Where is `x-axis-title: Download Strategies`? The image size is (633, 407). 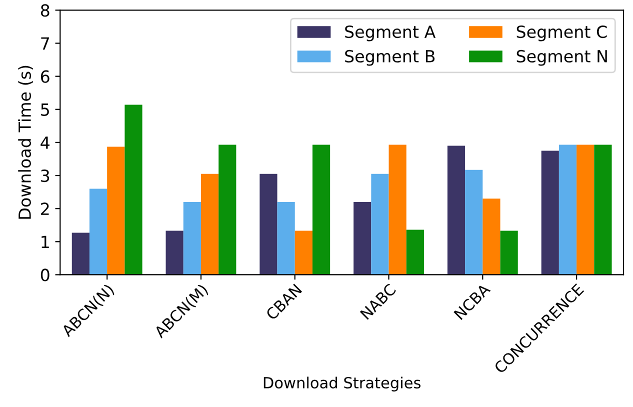 x-axis-title: Download Strategies is located at coordinates (342, 384).